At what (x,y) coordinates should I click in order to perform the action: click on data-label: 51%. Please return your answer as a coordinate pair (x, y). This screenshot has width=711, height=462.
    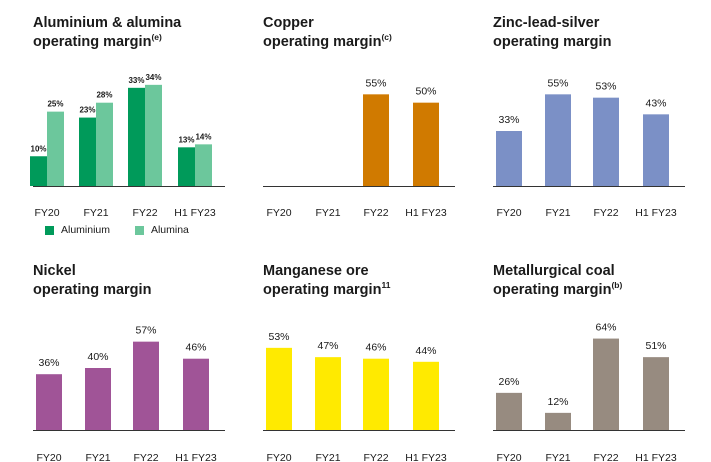
    Looking at the image, I should click on (655, 346).